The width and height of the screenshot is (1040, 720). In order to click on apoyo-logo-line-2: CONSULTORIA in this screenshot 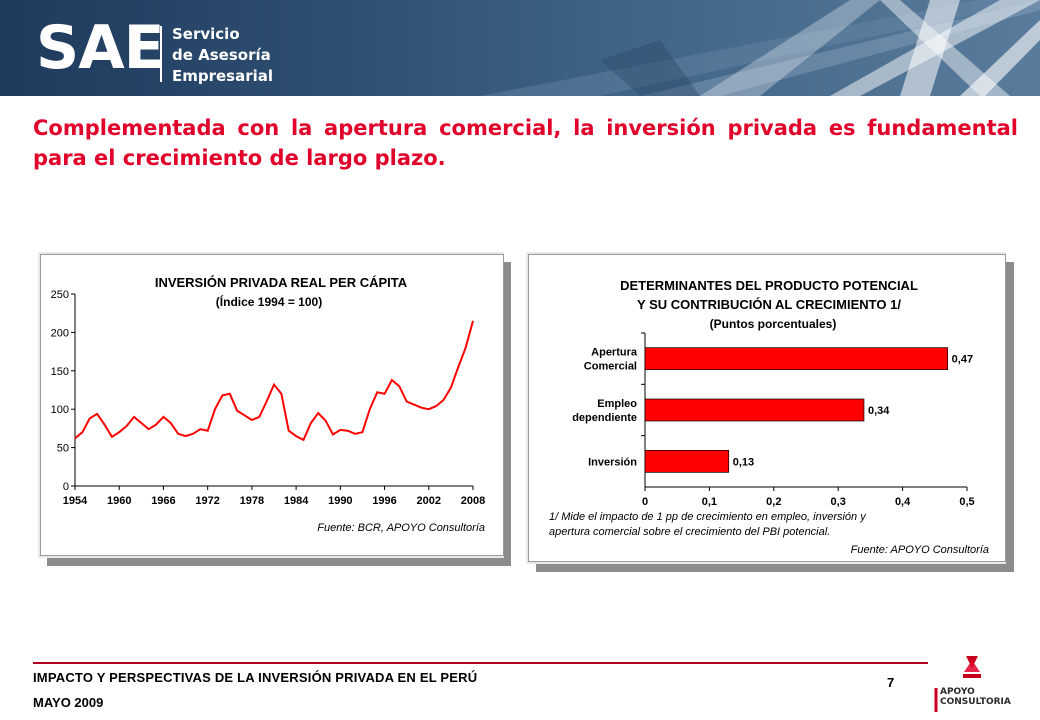, I will do `click(975, 702)`.